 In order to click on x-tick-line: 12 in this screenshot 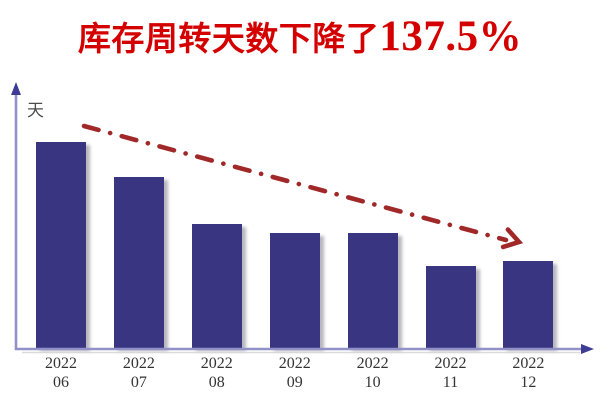, I will do `click(528, 382)`.